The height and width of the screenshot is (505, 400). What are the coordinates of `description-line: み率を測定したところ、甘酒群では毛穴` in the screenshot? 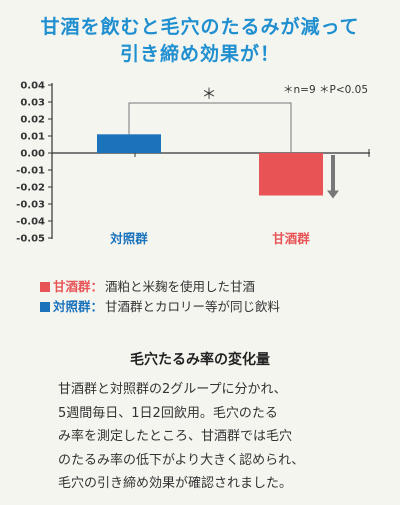 It's located at (175, 436).